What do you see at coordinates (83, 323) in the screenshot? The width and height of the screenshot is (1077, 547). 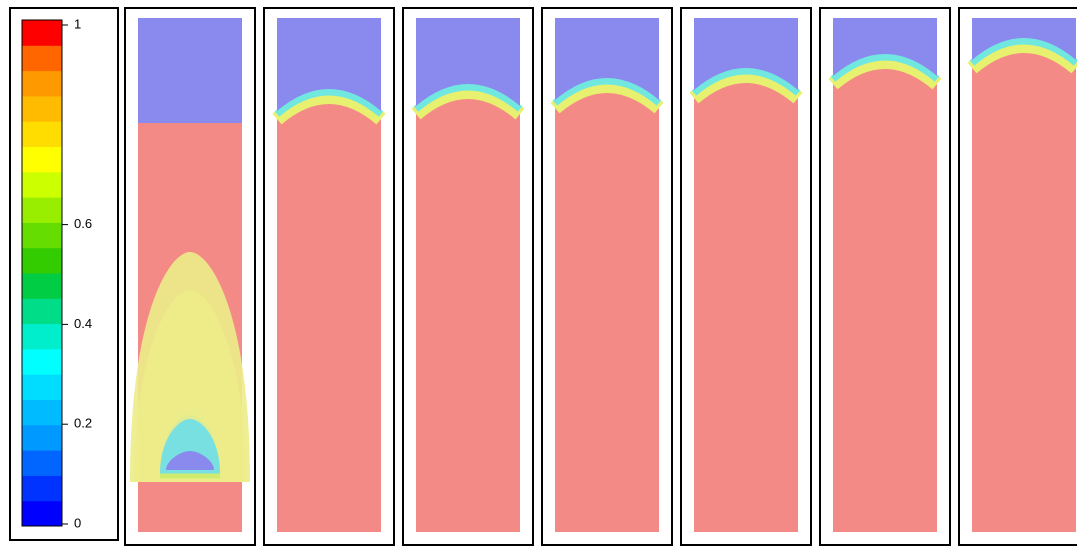 I see `tick-label: 0.4` at bounding box center [83, 323].